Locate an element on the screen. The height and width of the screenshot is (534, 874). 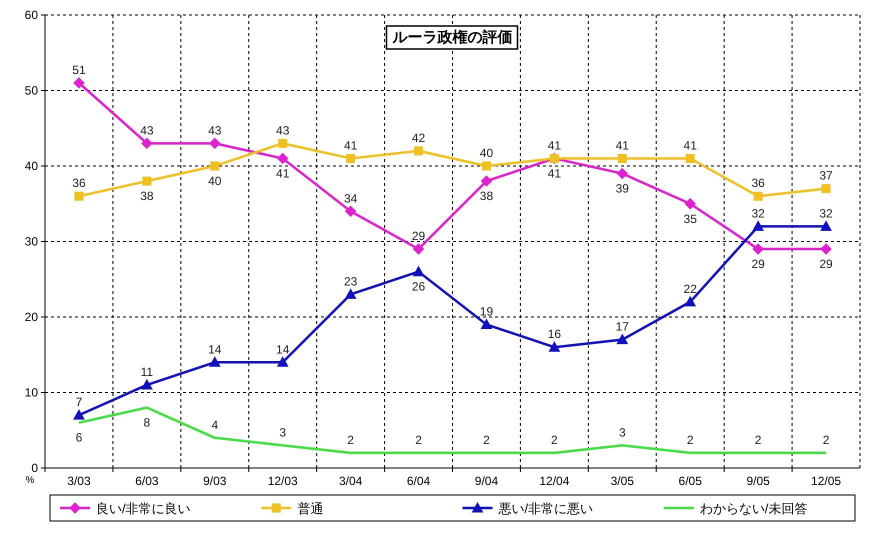
x-tick-label: 12/05 is located at coordinates (826, 481).